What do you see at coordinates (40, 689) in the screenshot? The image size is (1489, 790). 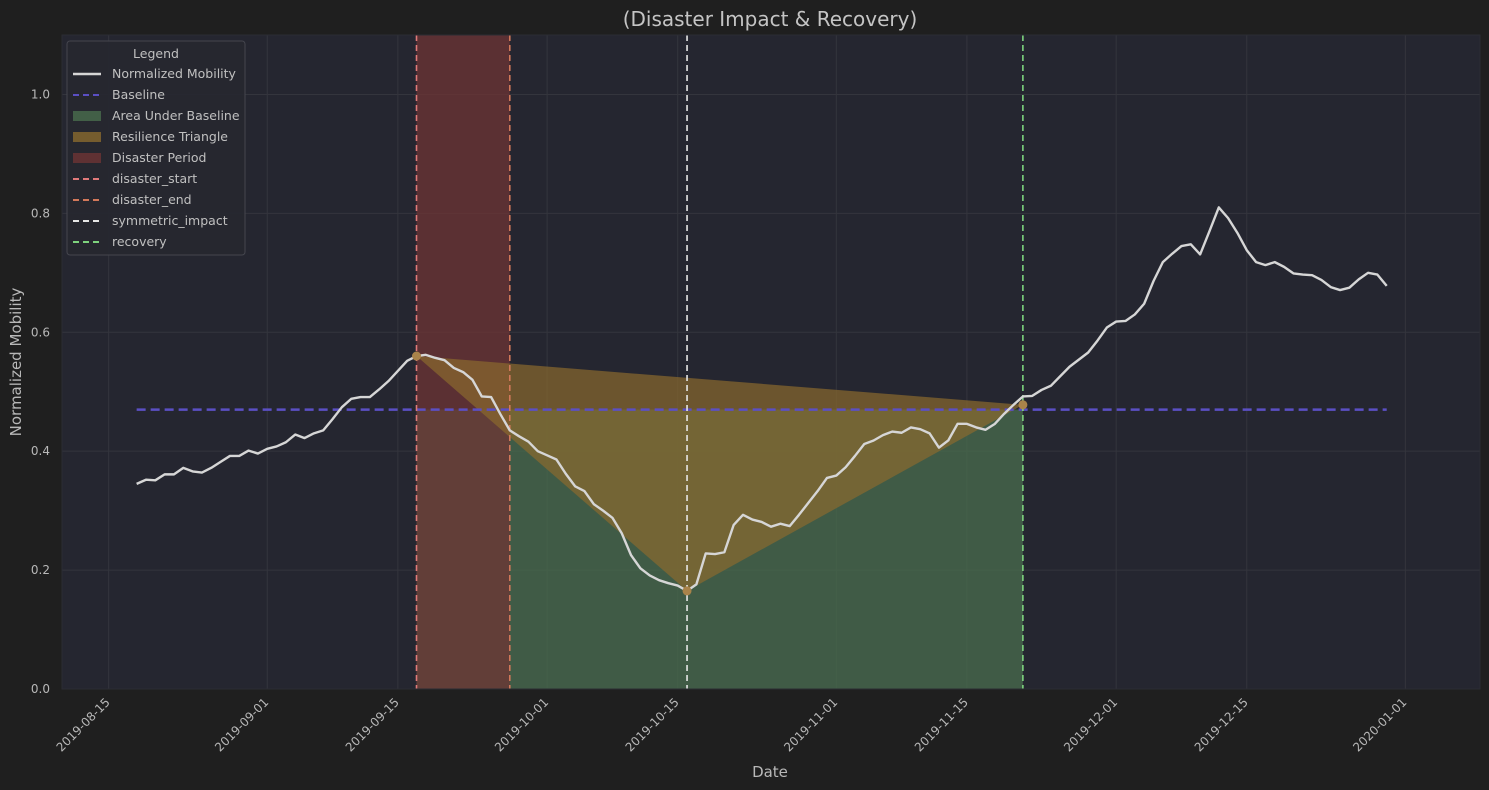 I see `y-tick-label: 0.0` at bounding box center [40, 689].